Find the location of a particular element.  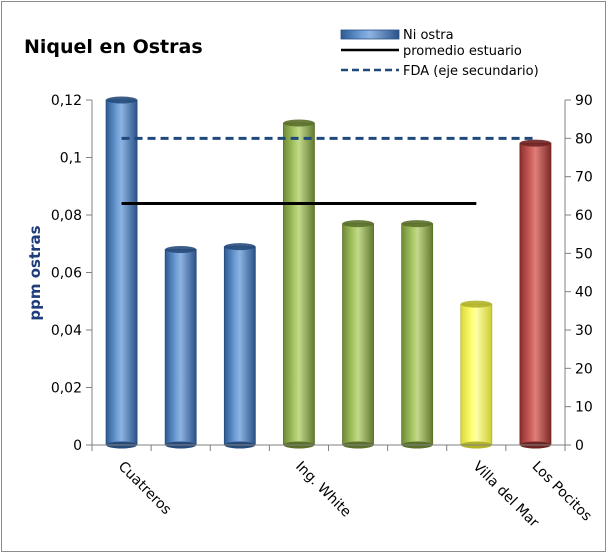

y2-tick-label: 30 is located at coordinates (584, 331).